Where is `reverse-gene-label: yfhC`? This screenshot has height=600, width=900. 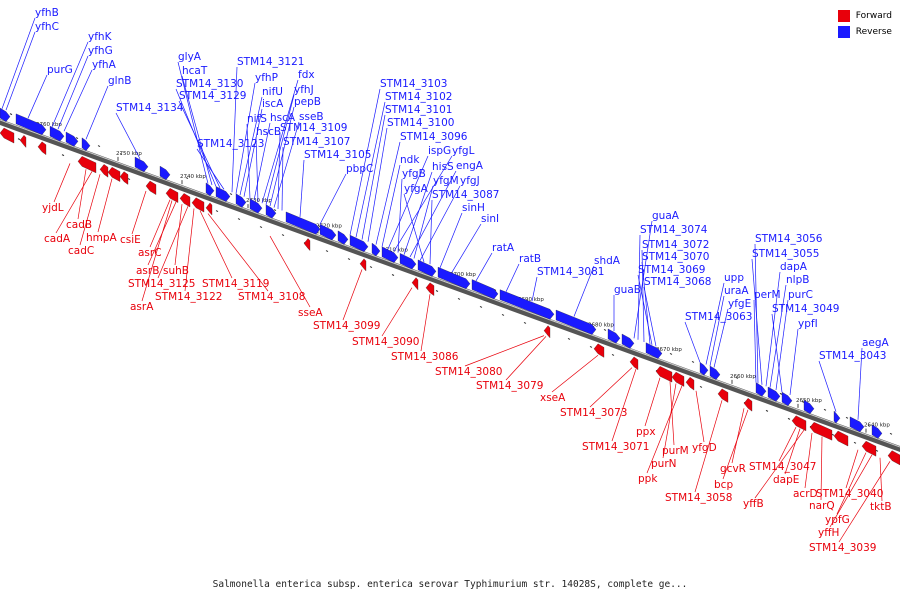 reverse-gene-label: yfhC is located at coordinates (47, 27).